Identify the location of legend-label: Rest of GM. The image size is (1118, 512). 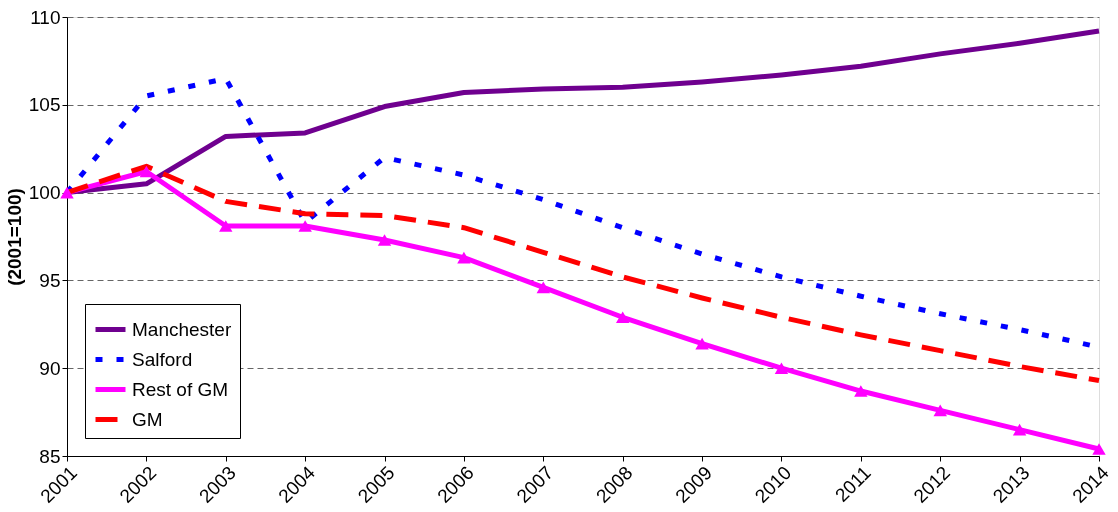
(180, 389).